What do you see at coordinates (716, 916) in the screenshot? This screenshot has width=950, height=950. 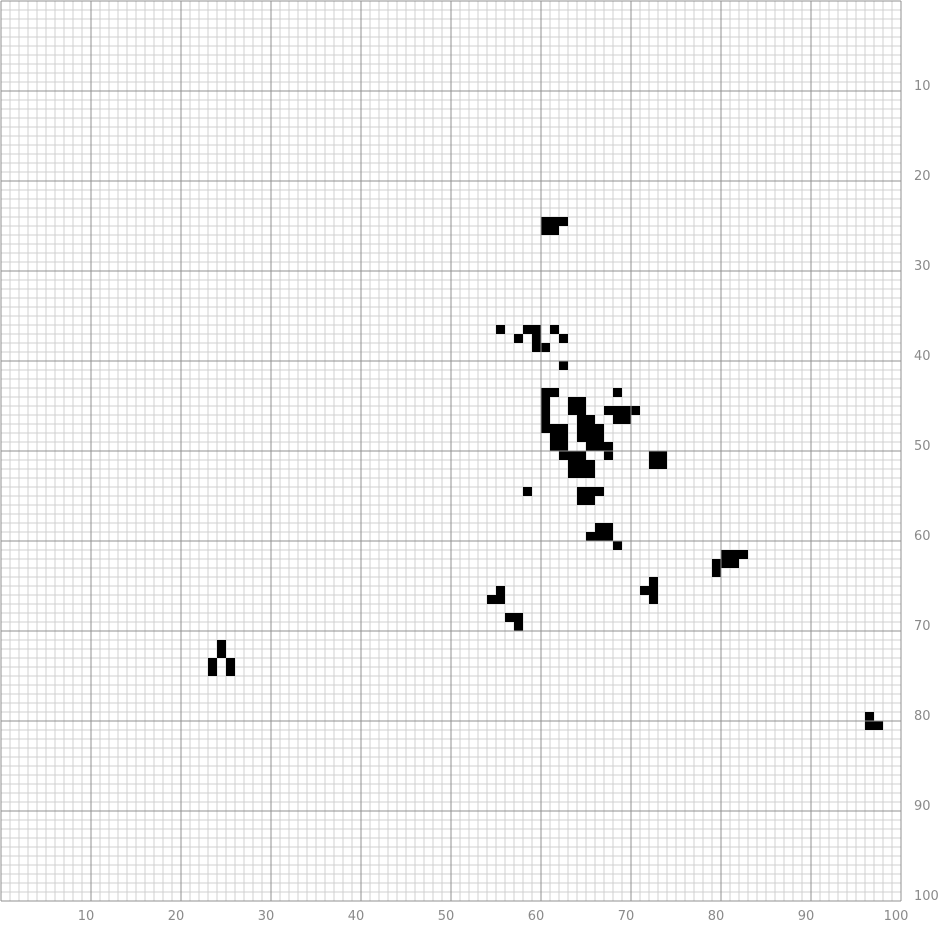 I see `x-tick-label: 80` at bounding box center [716, 916].